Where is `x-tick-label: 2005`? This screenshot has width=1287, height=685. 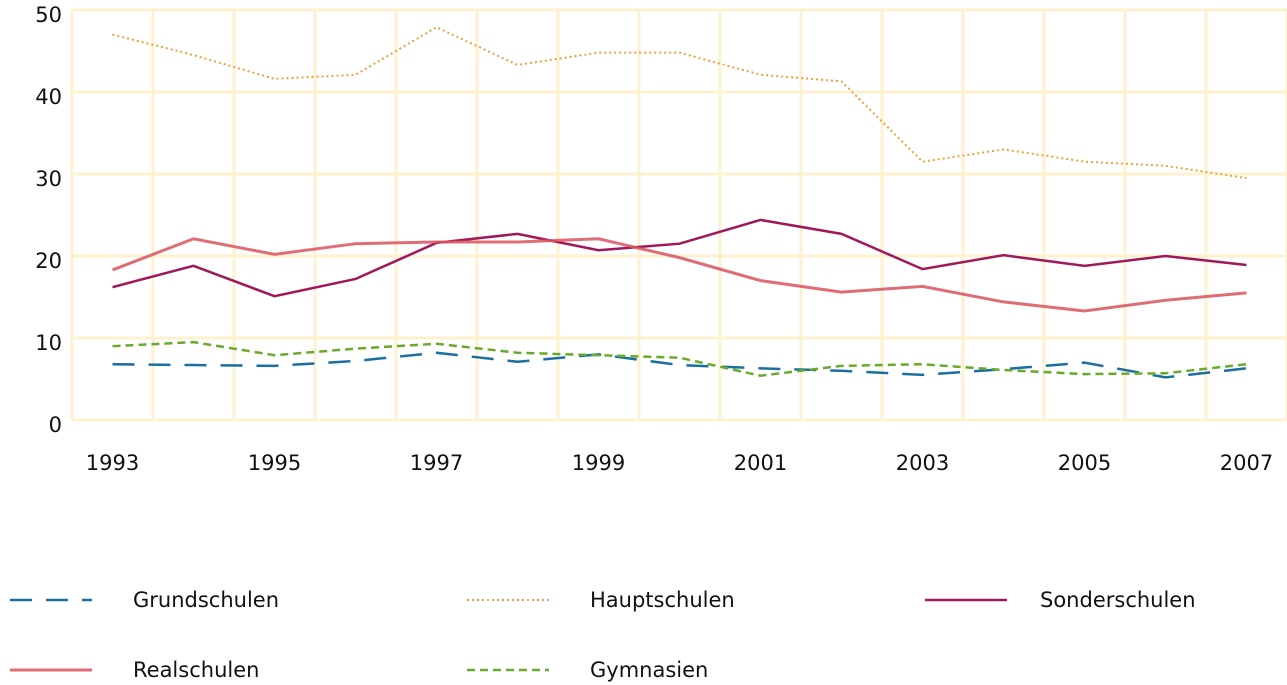 x-tick-label: 2005 is located at coordinates (1084, 463).